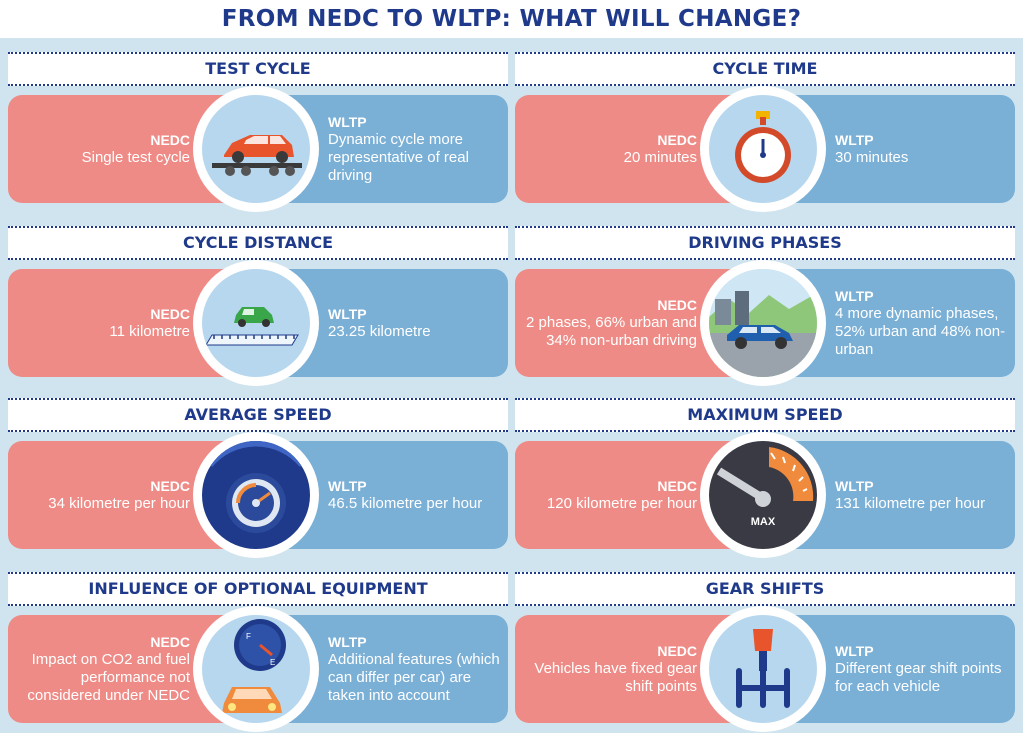  Describe the element at coordinates (765, 243) in the screenshot. I see `section-heading: DRIVING PHASES` at that location.